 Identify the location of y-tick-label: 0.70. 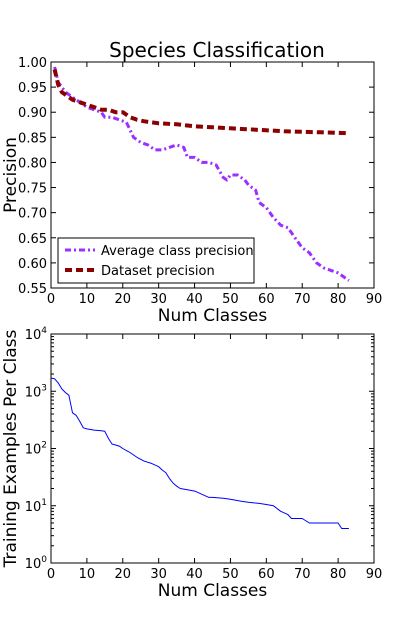
(32, 214).